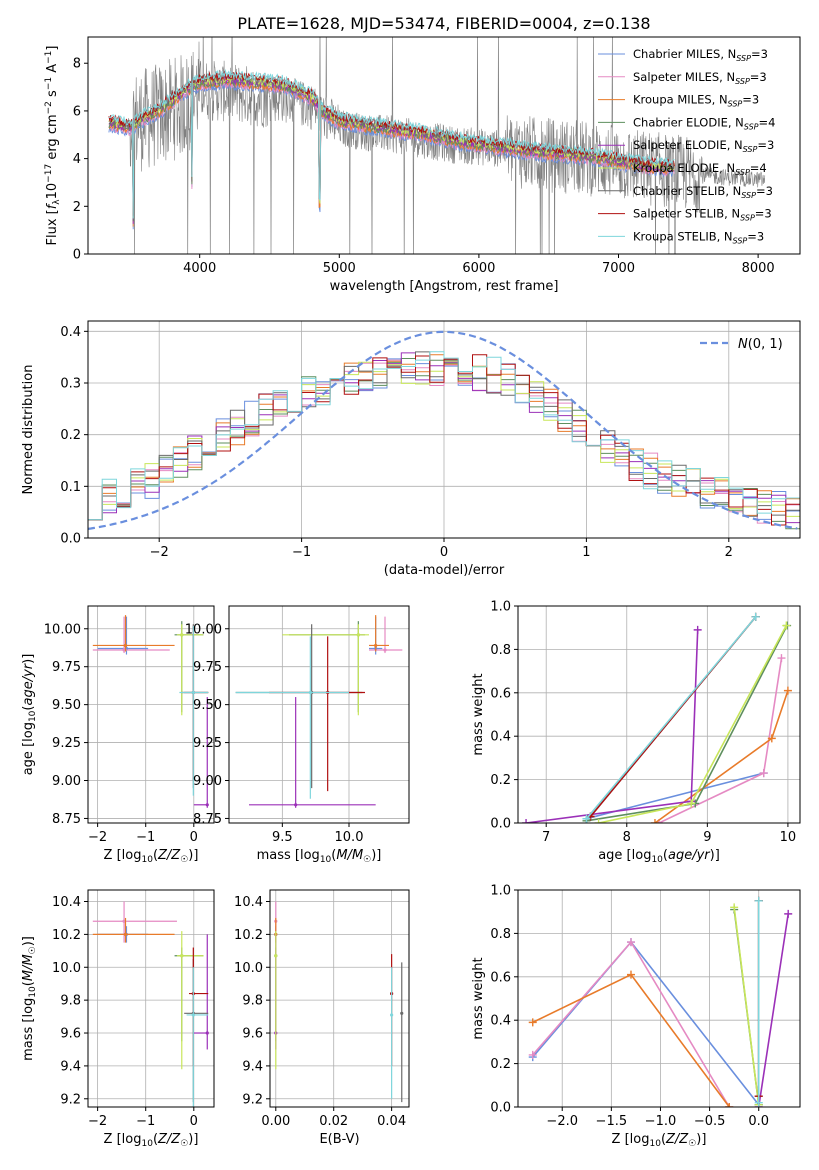 This screenshot has height=1170, width=819. Describe the element at coordinates (66, 819) in the screenshot. I see `age-vs-Z-ytick-label: 8.75` at that location.